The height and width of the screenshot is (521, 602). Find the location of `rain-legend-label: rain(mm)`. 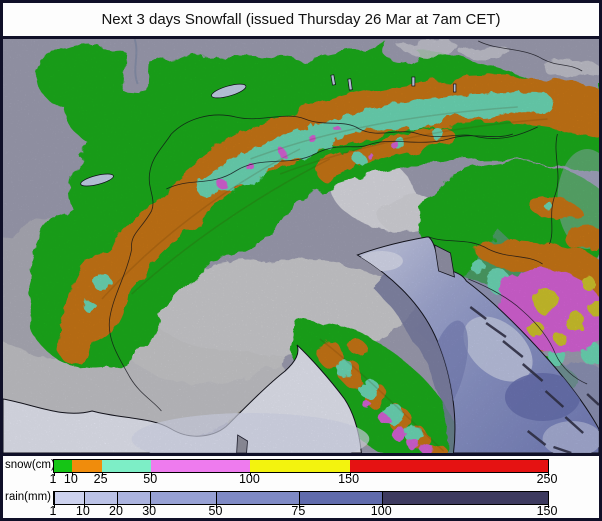

rain-legend-label: rain(mm) is located at coordinates (28, 497).